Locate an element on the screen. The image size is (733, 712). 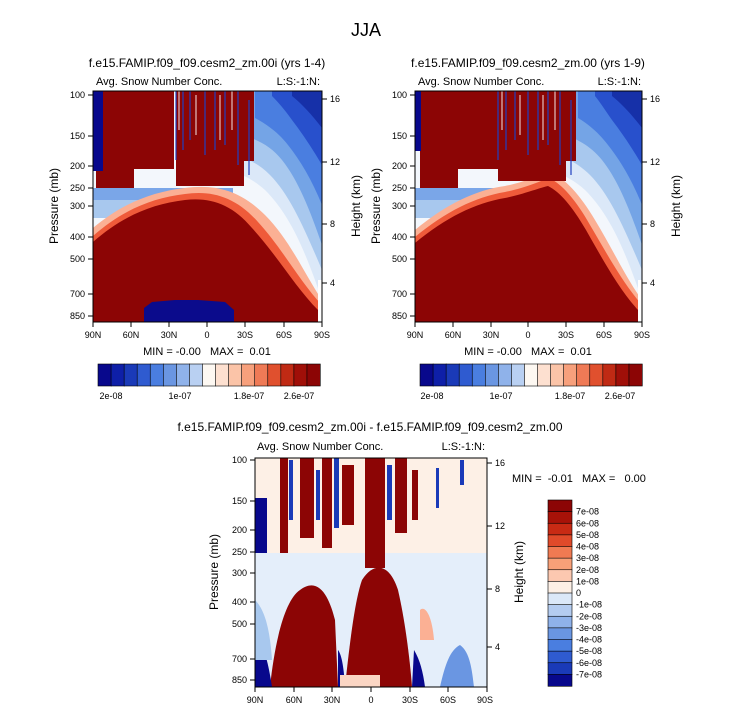
y-axis-label: Pressure (mb) is located at coordinates (54, 206).